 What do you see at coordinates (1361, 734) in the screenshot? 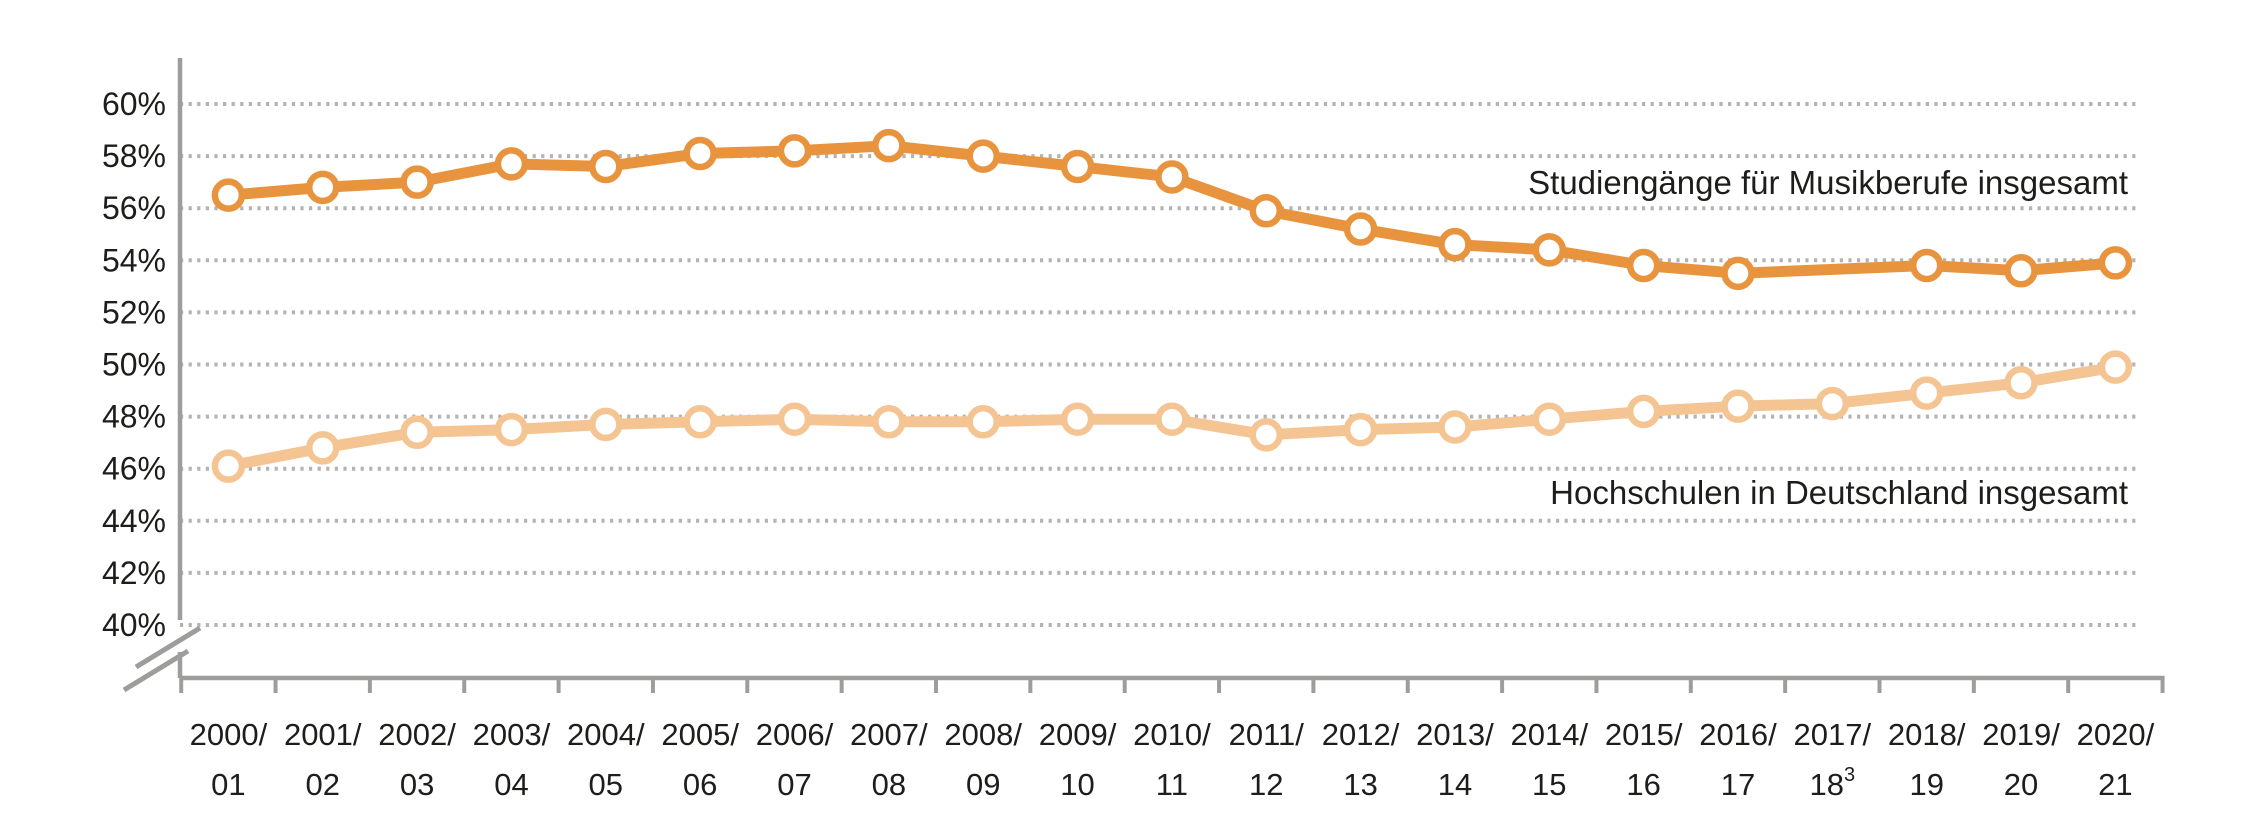
I see `x-axis-label-top: 2012/` at bounding box center [1361, 734].